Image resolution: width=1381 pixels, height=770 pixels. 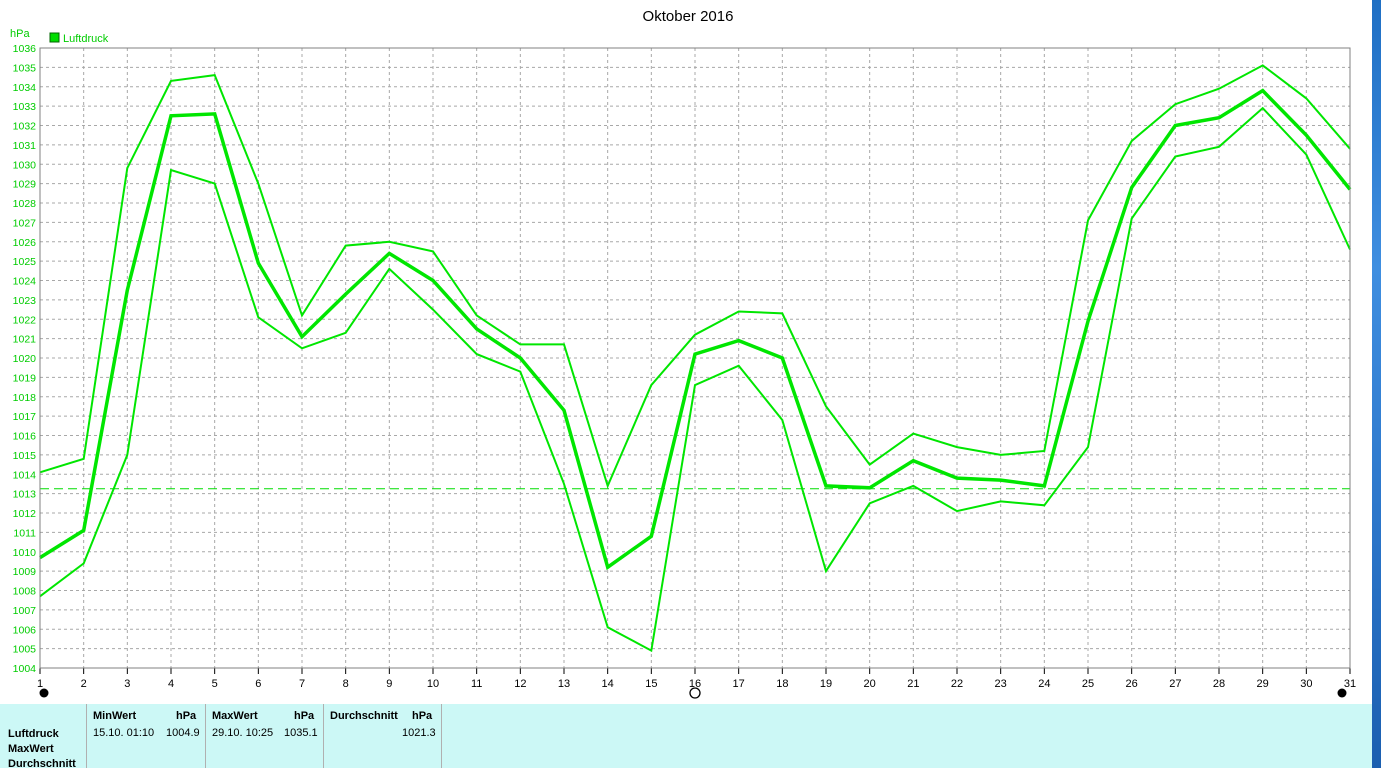 What do you see at coordinates (40, 684) in the screenshot?
I see `x-tick-label: 1` at bounding box center [40, 684].